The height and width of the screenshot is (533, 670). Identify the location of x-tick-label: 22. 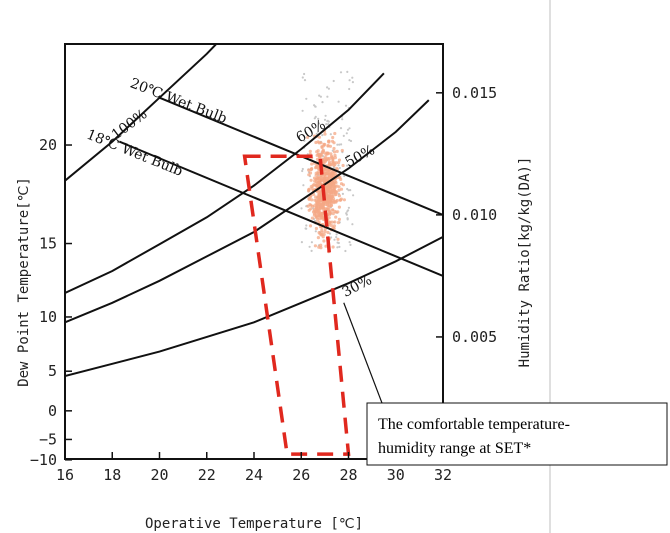
(207, 475).